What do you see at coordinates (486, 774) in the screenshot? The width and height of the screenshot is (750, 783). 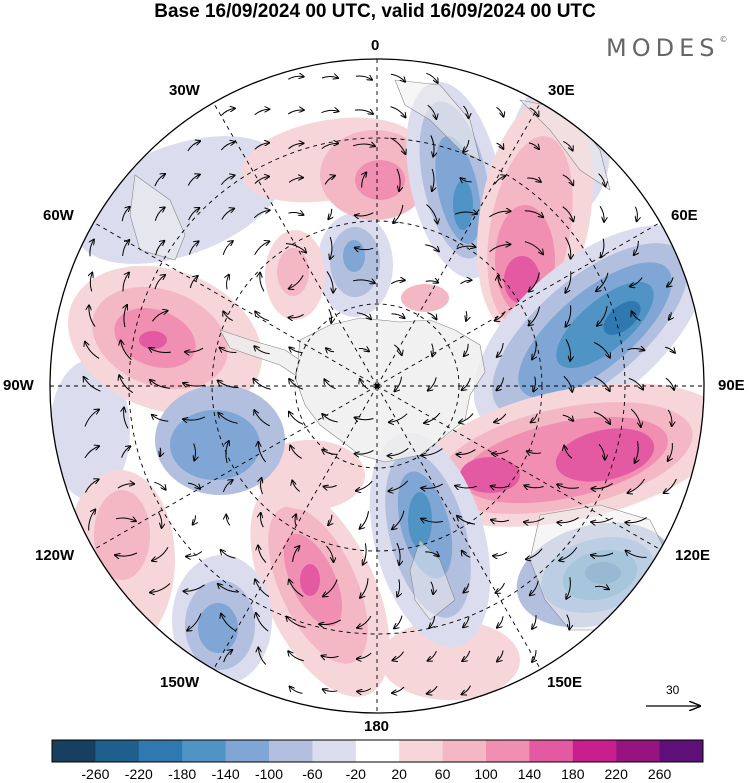 I see `colorbar-tick-label: 100` at bounding box center [486, 774].